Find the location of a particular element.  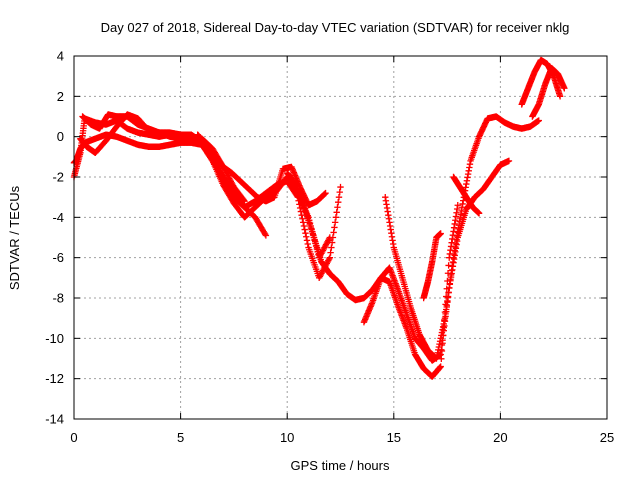

x-tick-label-5: 25 is located at coordinates (607, 437).